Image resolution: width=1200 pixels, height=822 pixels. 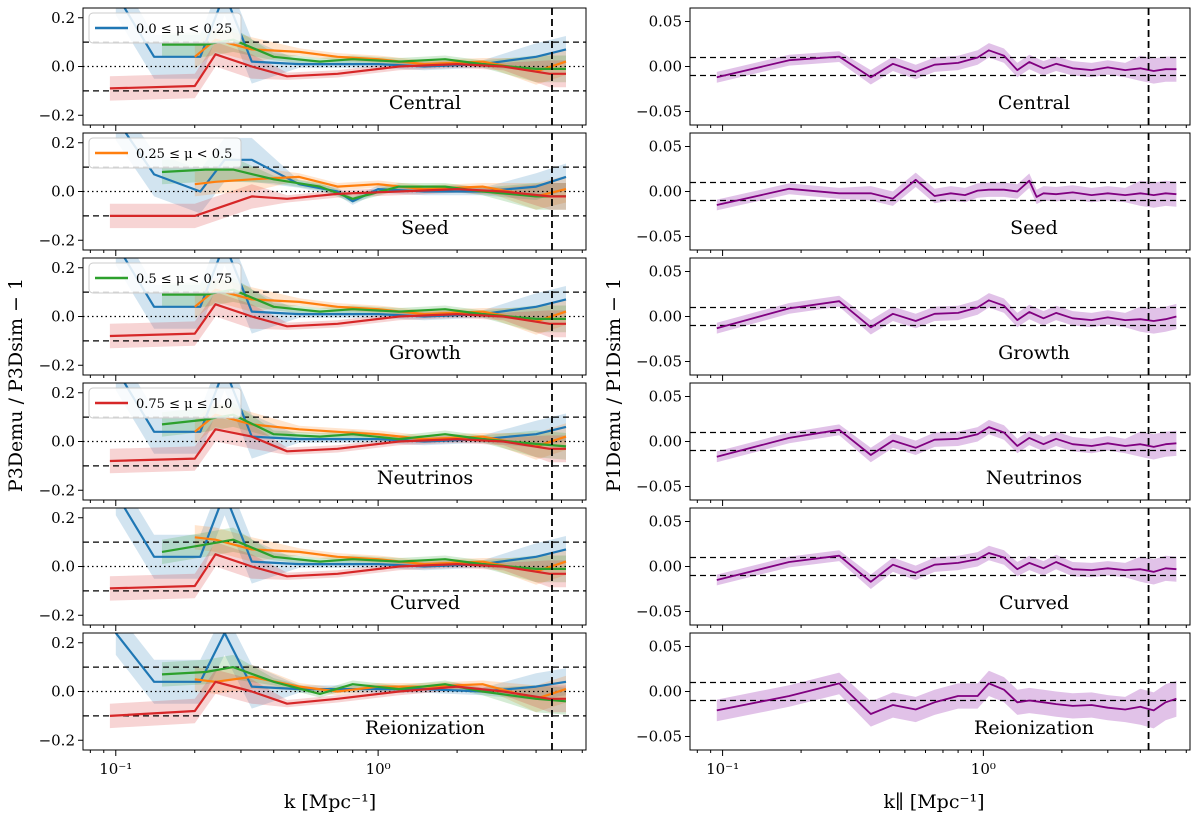 I want to click on legend-box: 0.0 ≤ μ < 0.25, so click(x=165, y=28).